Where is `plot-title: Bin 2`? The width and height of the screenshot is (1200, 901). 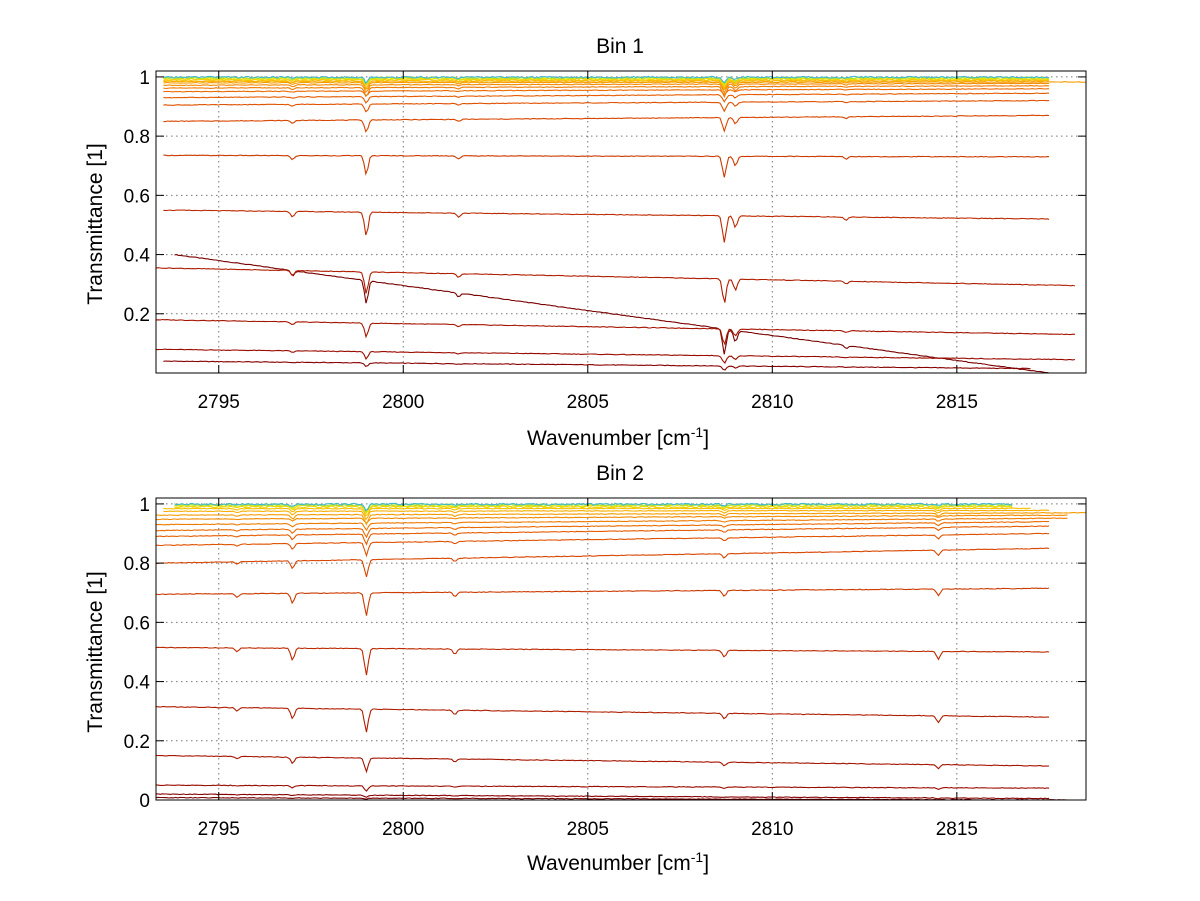
plot-title: Bin 2 is located at coordinates (620, 473).